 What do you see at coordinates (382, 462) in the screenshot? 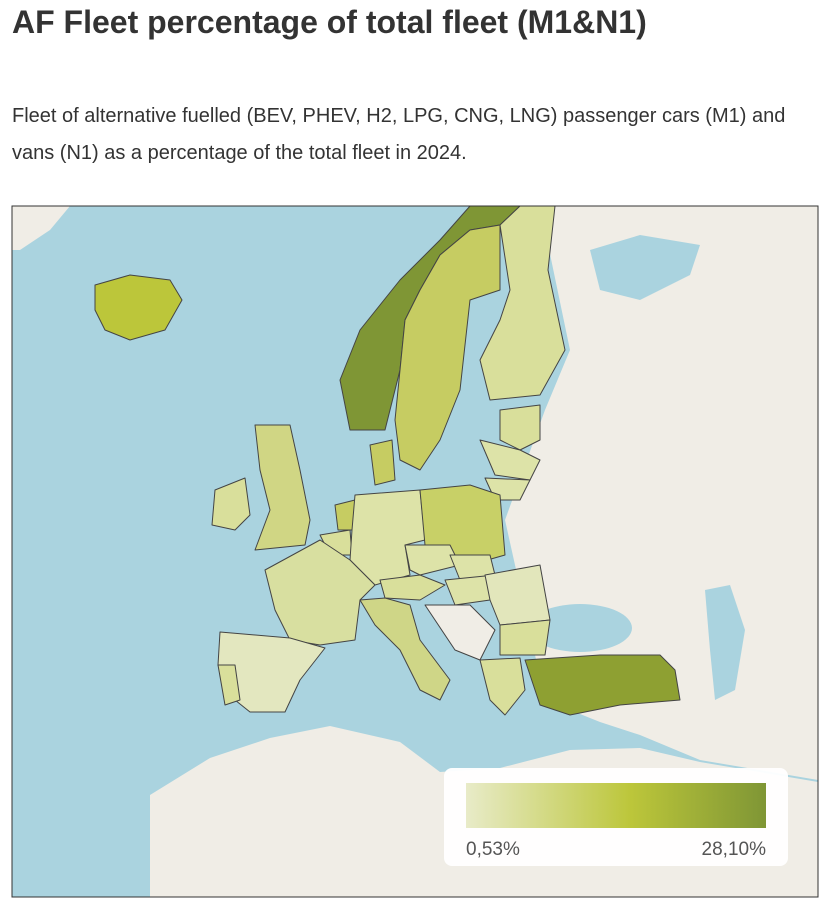
I see `denmark` at bounding box center [382, 462].